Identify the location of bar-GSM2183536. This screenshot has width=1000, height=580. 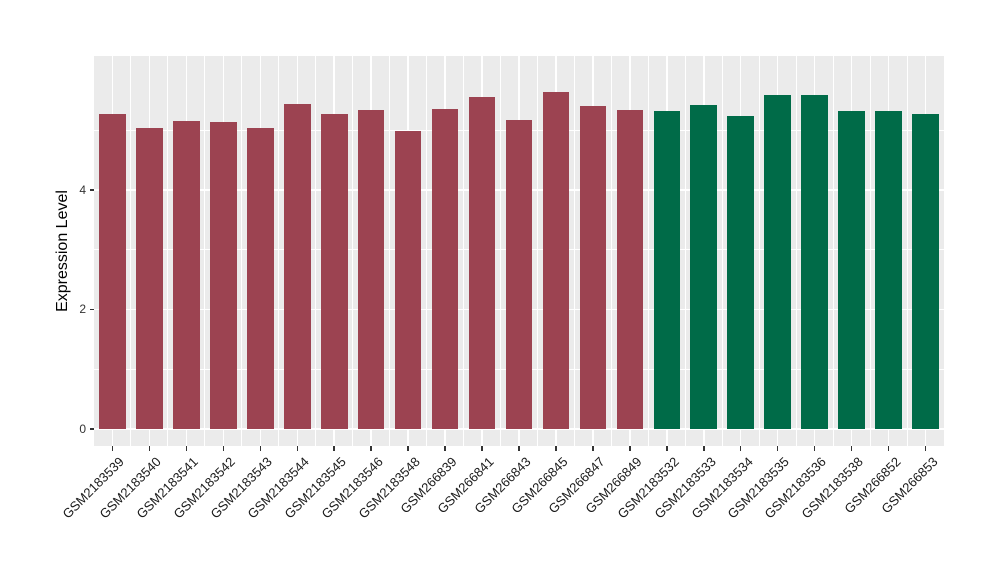
(814, 262).